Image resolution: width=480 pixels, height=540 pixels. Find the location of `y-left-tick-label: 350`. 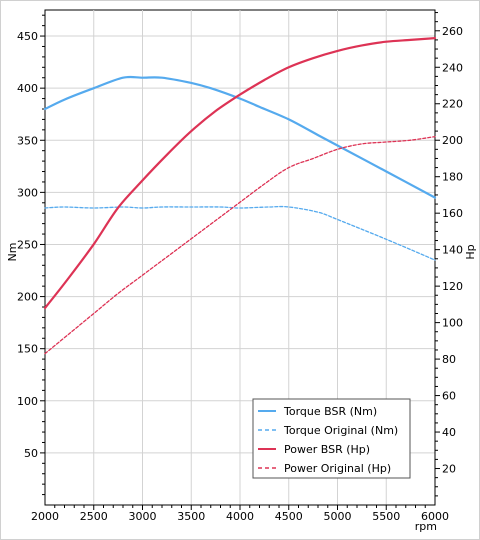

y-left-tick-label: 350 is located at coordinates (27, 140).